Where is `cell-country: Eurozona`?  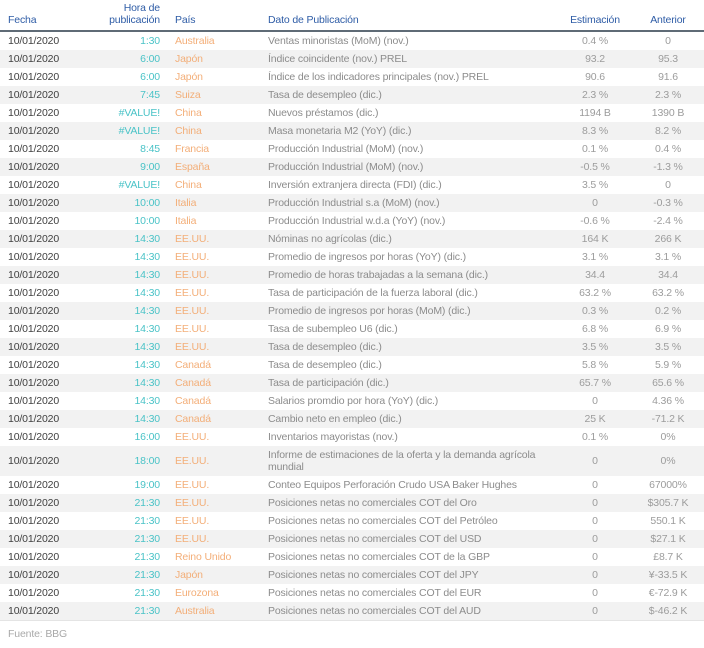 cell-country: Eurozona is located at coordinates (197, 593).